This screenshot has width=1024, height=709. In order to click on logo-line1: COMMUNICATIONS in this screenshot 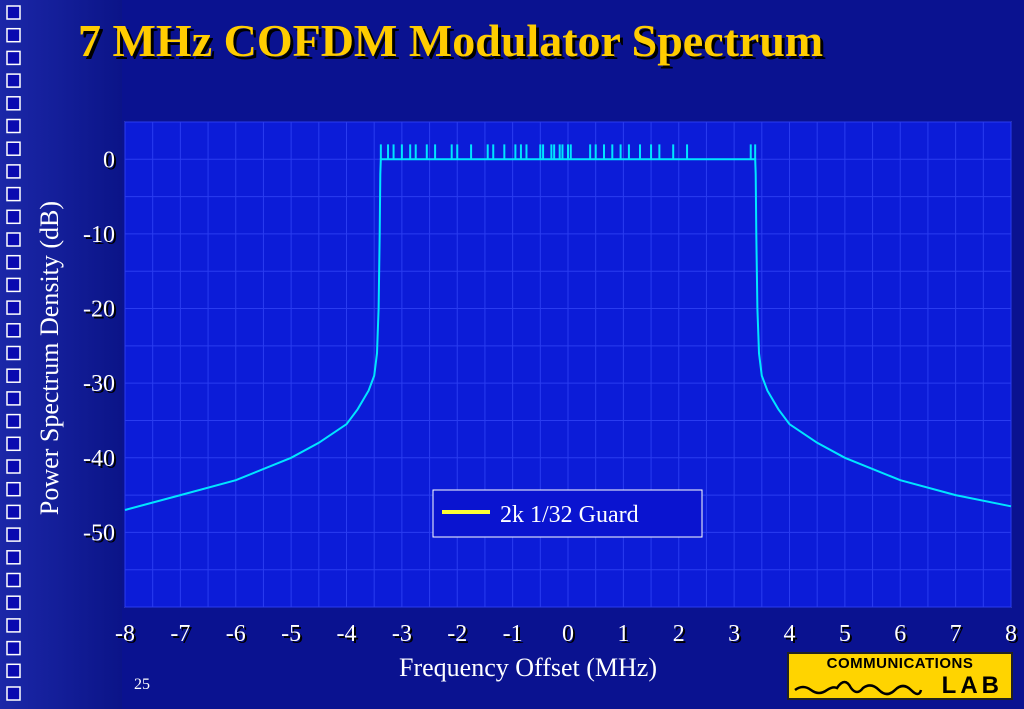, I will do `click(900, 663)`.